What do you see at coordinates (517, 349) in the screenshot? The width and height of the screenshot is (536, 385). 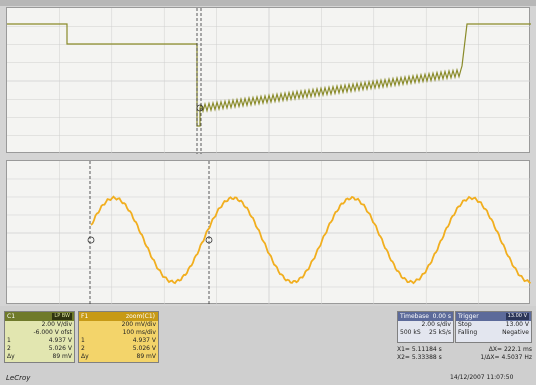 I see `dx-value: 222.1 ms` at bounding box center [517, 349].